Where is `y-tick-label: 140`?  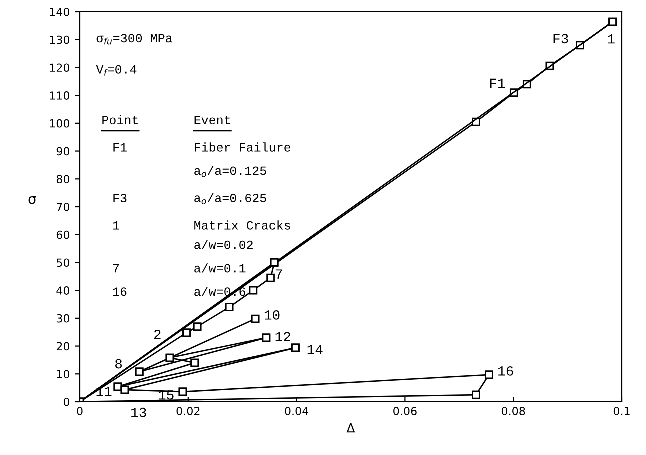 y-tick-label: 140 is located at coordinates (60, 12).